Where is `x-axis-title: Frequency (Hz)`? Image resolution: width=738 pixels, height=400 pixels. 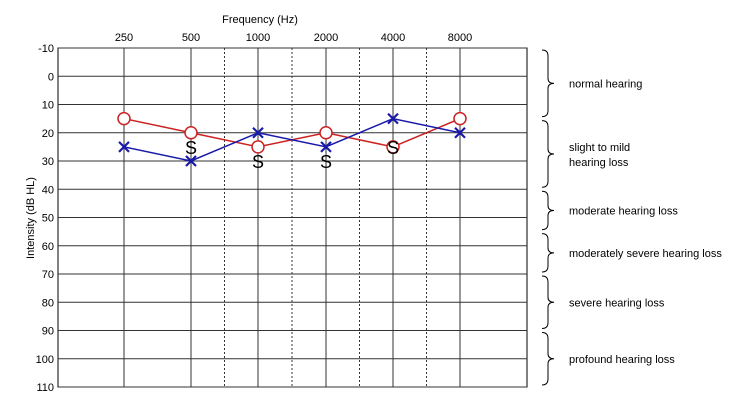
x-axis-title: Frequency (Hz) is located at coordinates (260, 20).